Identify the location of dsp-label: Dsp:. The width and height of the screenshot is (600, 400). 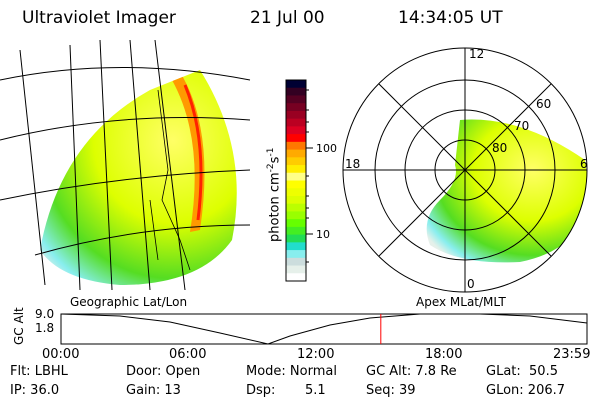
(261, 390).